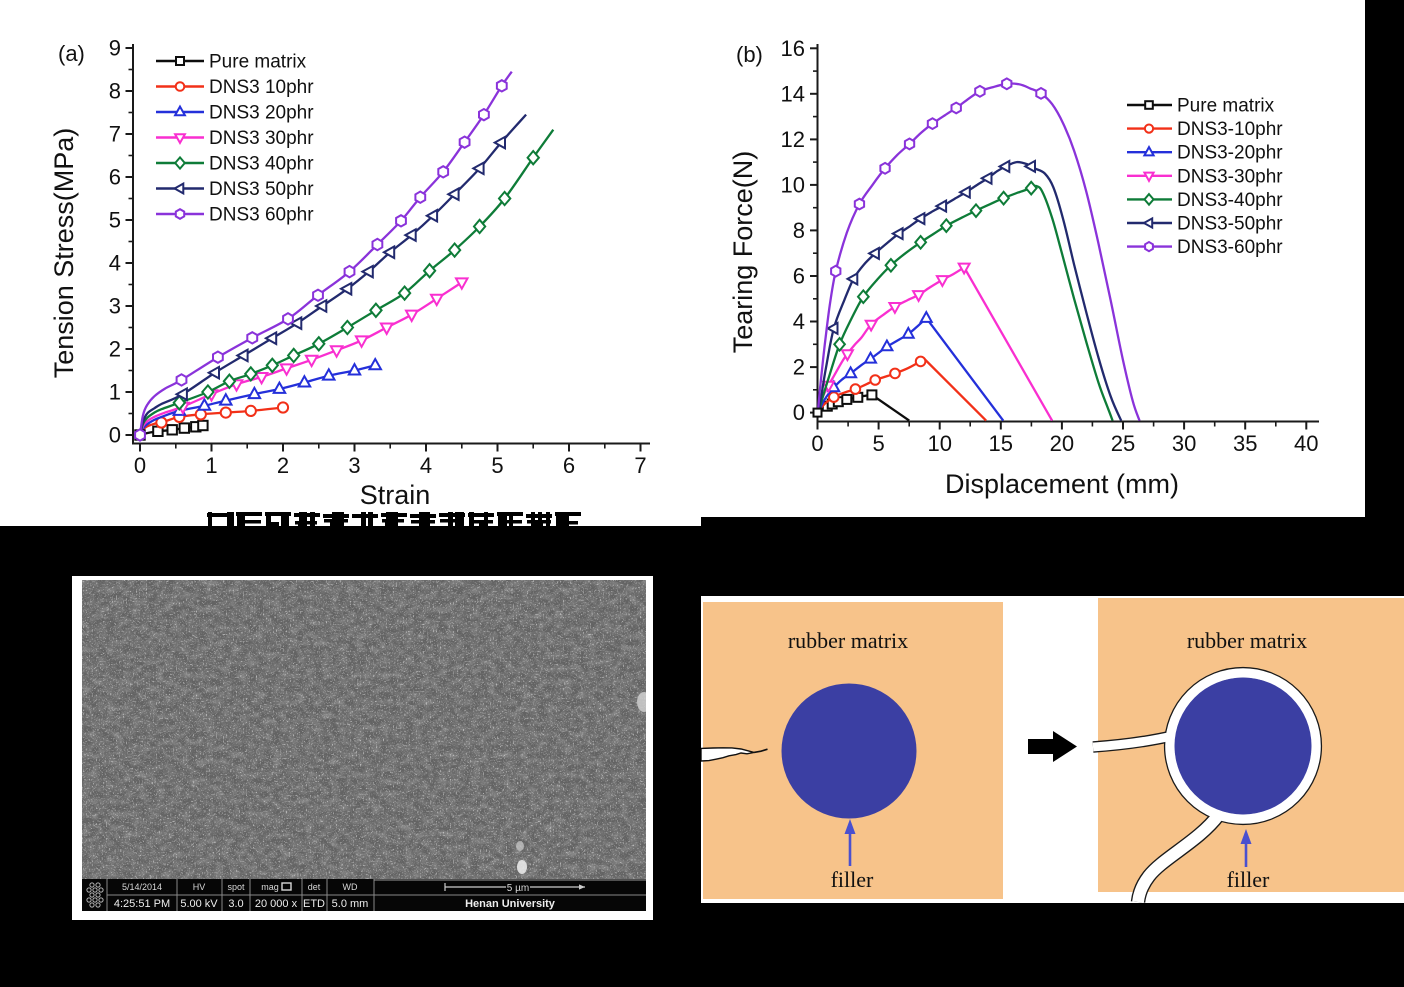 The width and height of the screenshot is (1404, 987). What do you see at coordinates (261, 138) in the screenshot?
I see `svg-text: DNS3 30phr` at bounding box center [261, 138].